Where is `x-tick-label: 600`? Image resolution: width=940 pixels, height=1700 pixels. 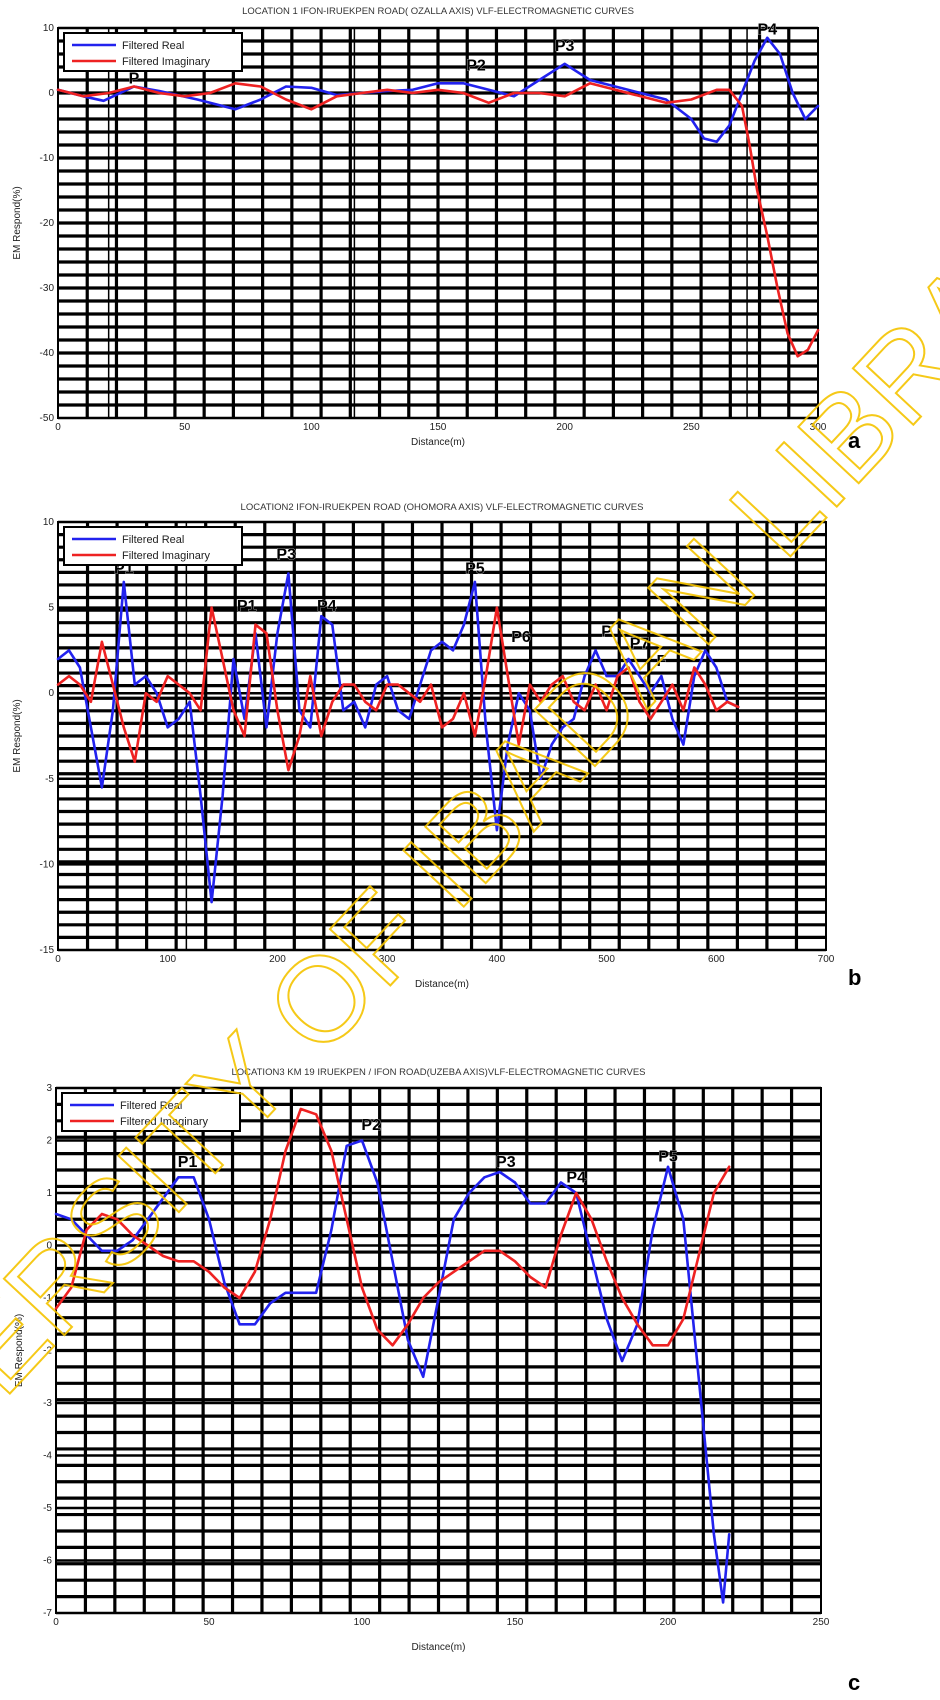 x-tick-label: 600 is located at coordinates (716, 959).